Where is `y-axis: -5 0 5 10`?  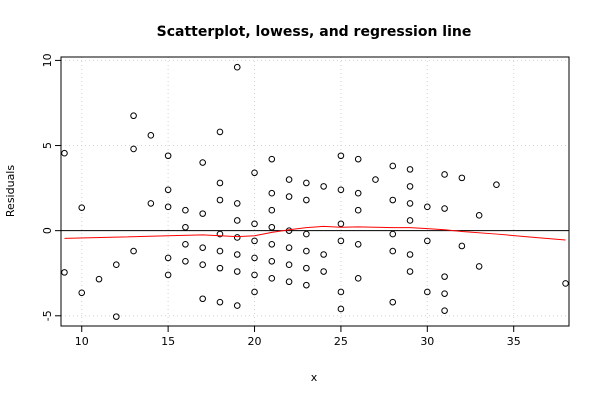 y-axis: -5 0 5 10 is located at coordinates (51, 187).